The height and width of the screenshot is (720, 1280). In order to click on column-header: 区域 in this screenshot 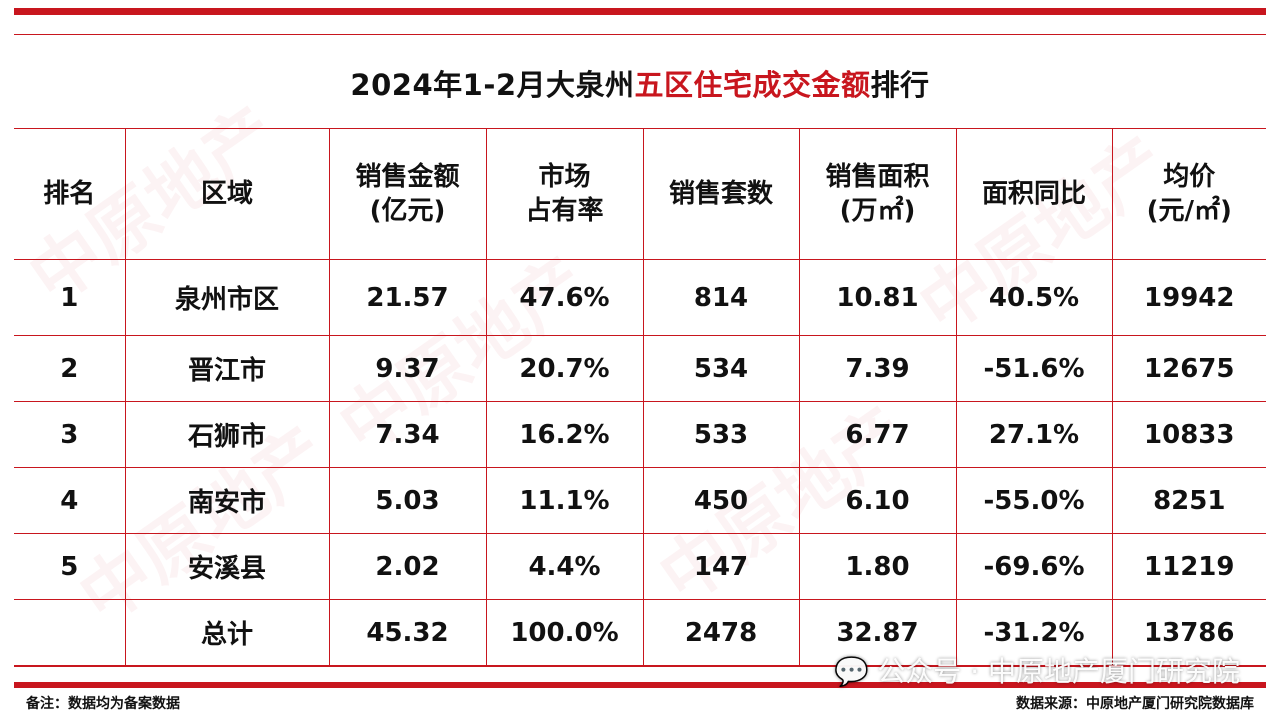, I will do `click(227, 194)`.